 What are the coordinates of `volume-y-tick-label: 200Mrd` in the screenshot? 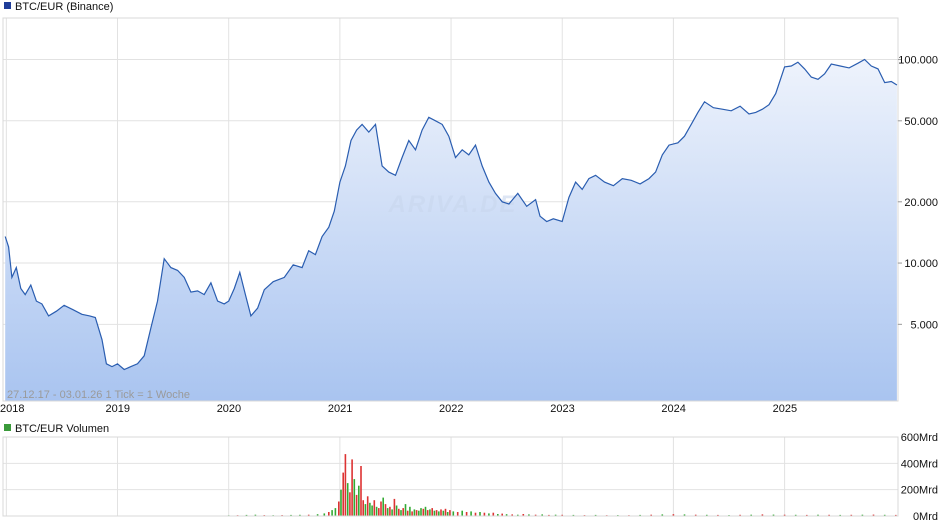 It's located at (919, 491).